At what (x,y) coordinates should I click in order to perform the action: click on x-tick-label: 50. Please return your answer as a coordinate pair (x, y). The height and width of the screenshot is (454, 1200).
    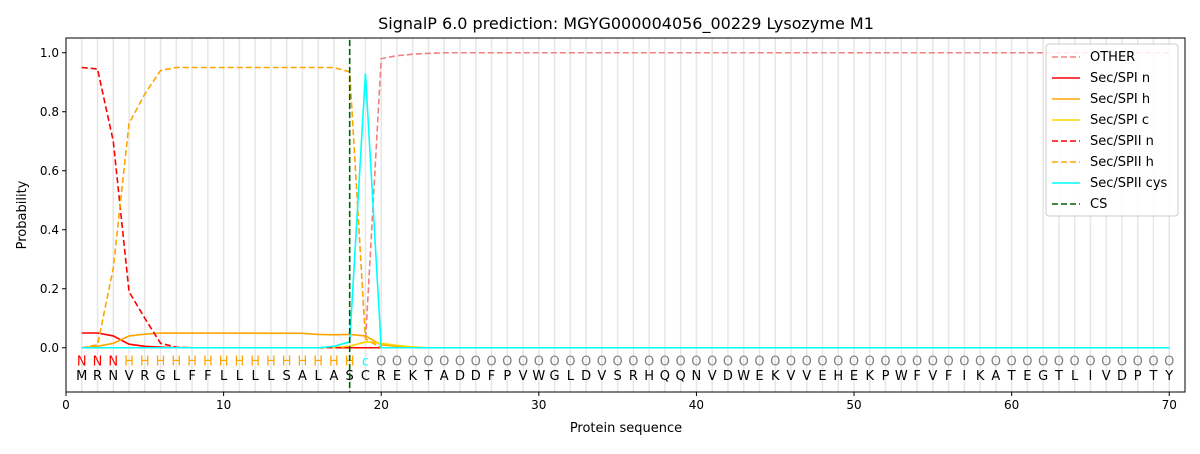
    Looking at the image, I should click on (853, 405).